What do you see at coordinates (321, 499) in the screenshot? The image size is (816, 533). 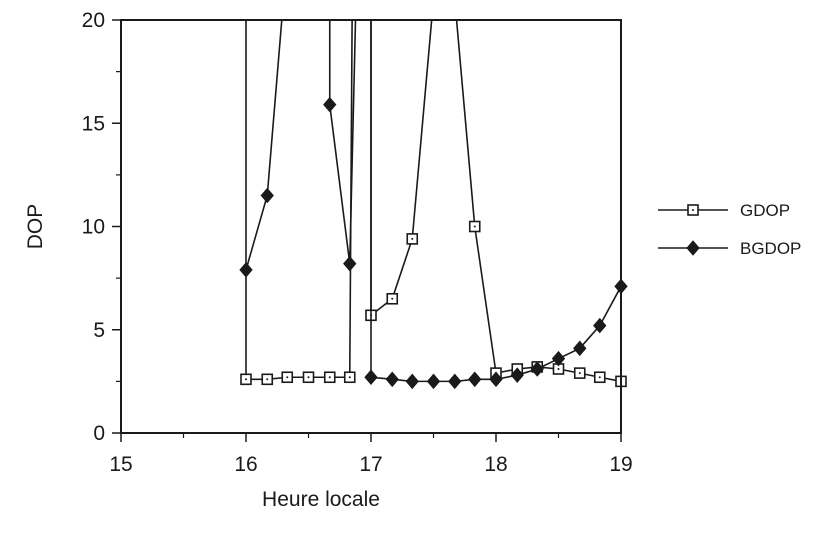 I see `x-axis-title: Heure locale` at bounding box center [321, 499].